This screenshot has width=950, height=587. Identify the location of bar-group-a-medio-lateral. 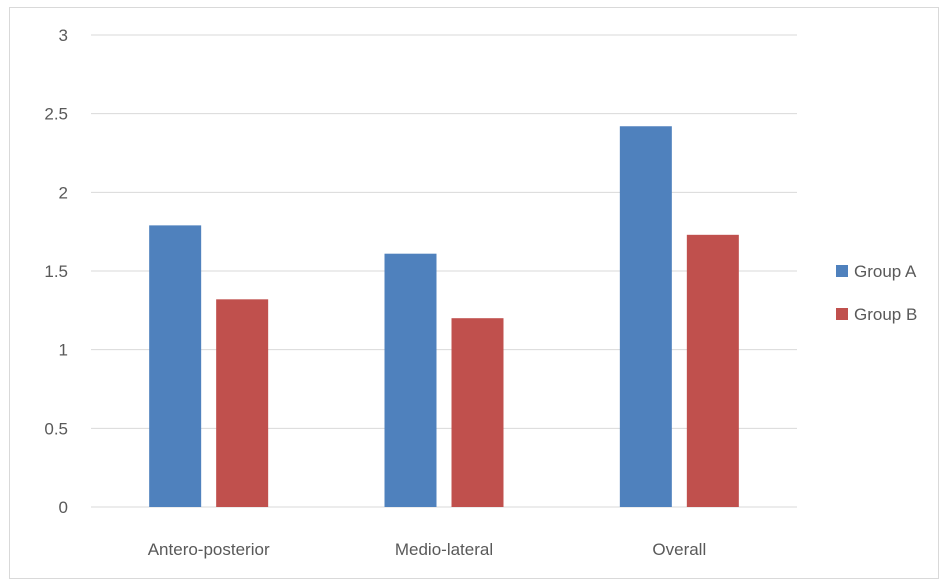
(410, 380).